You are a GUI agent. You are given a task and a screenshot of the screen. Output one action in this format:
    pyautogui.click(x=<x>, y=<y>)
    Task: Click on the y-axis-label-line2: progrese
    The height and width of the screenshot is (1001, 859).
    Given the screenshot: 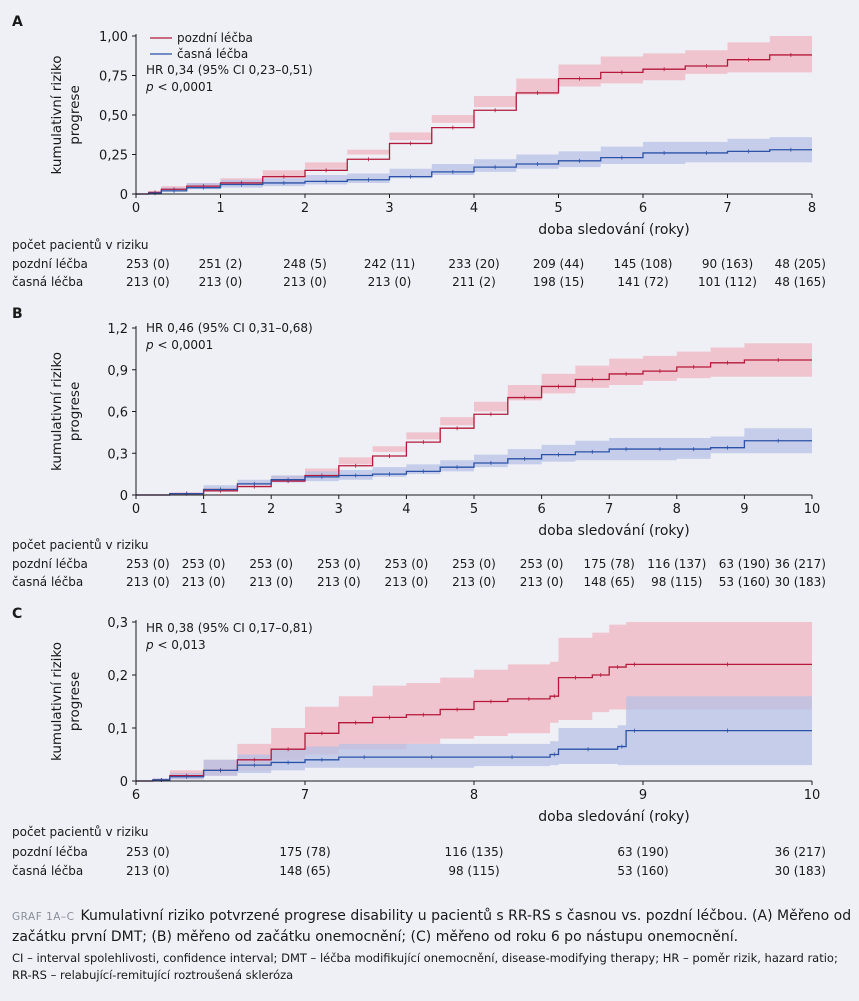 What is the action you would take?
    pyautogui.click(x=75, y=702)
    